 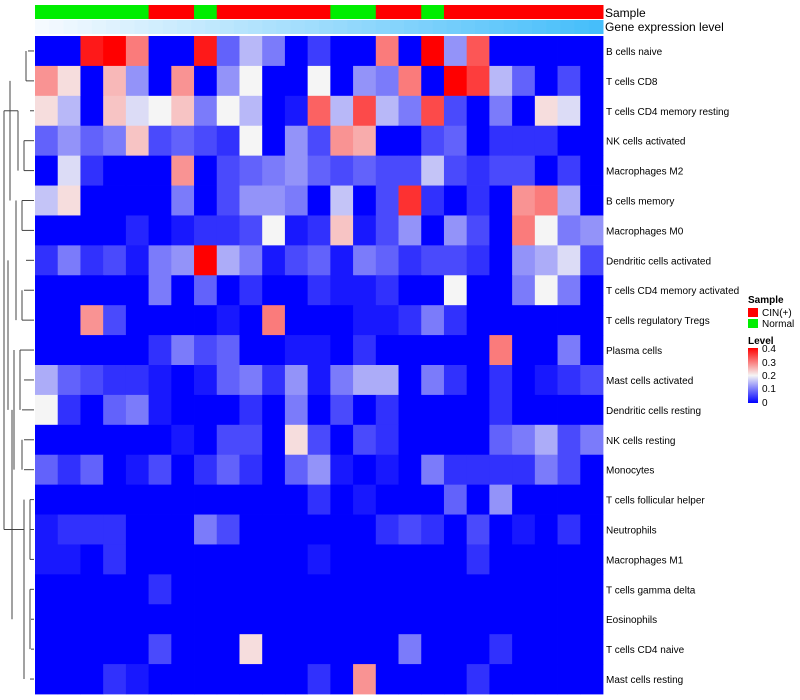 I want to click on legend-swatch-normal, so click(x=753, y=323).